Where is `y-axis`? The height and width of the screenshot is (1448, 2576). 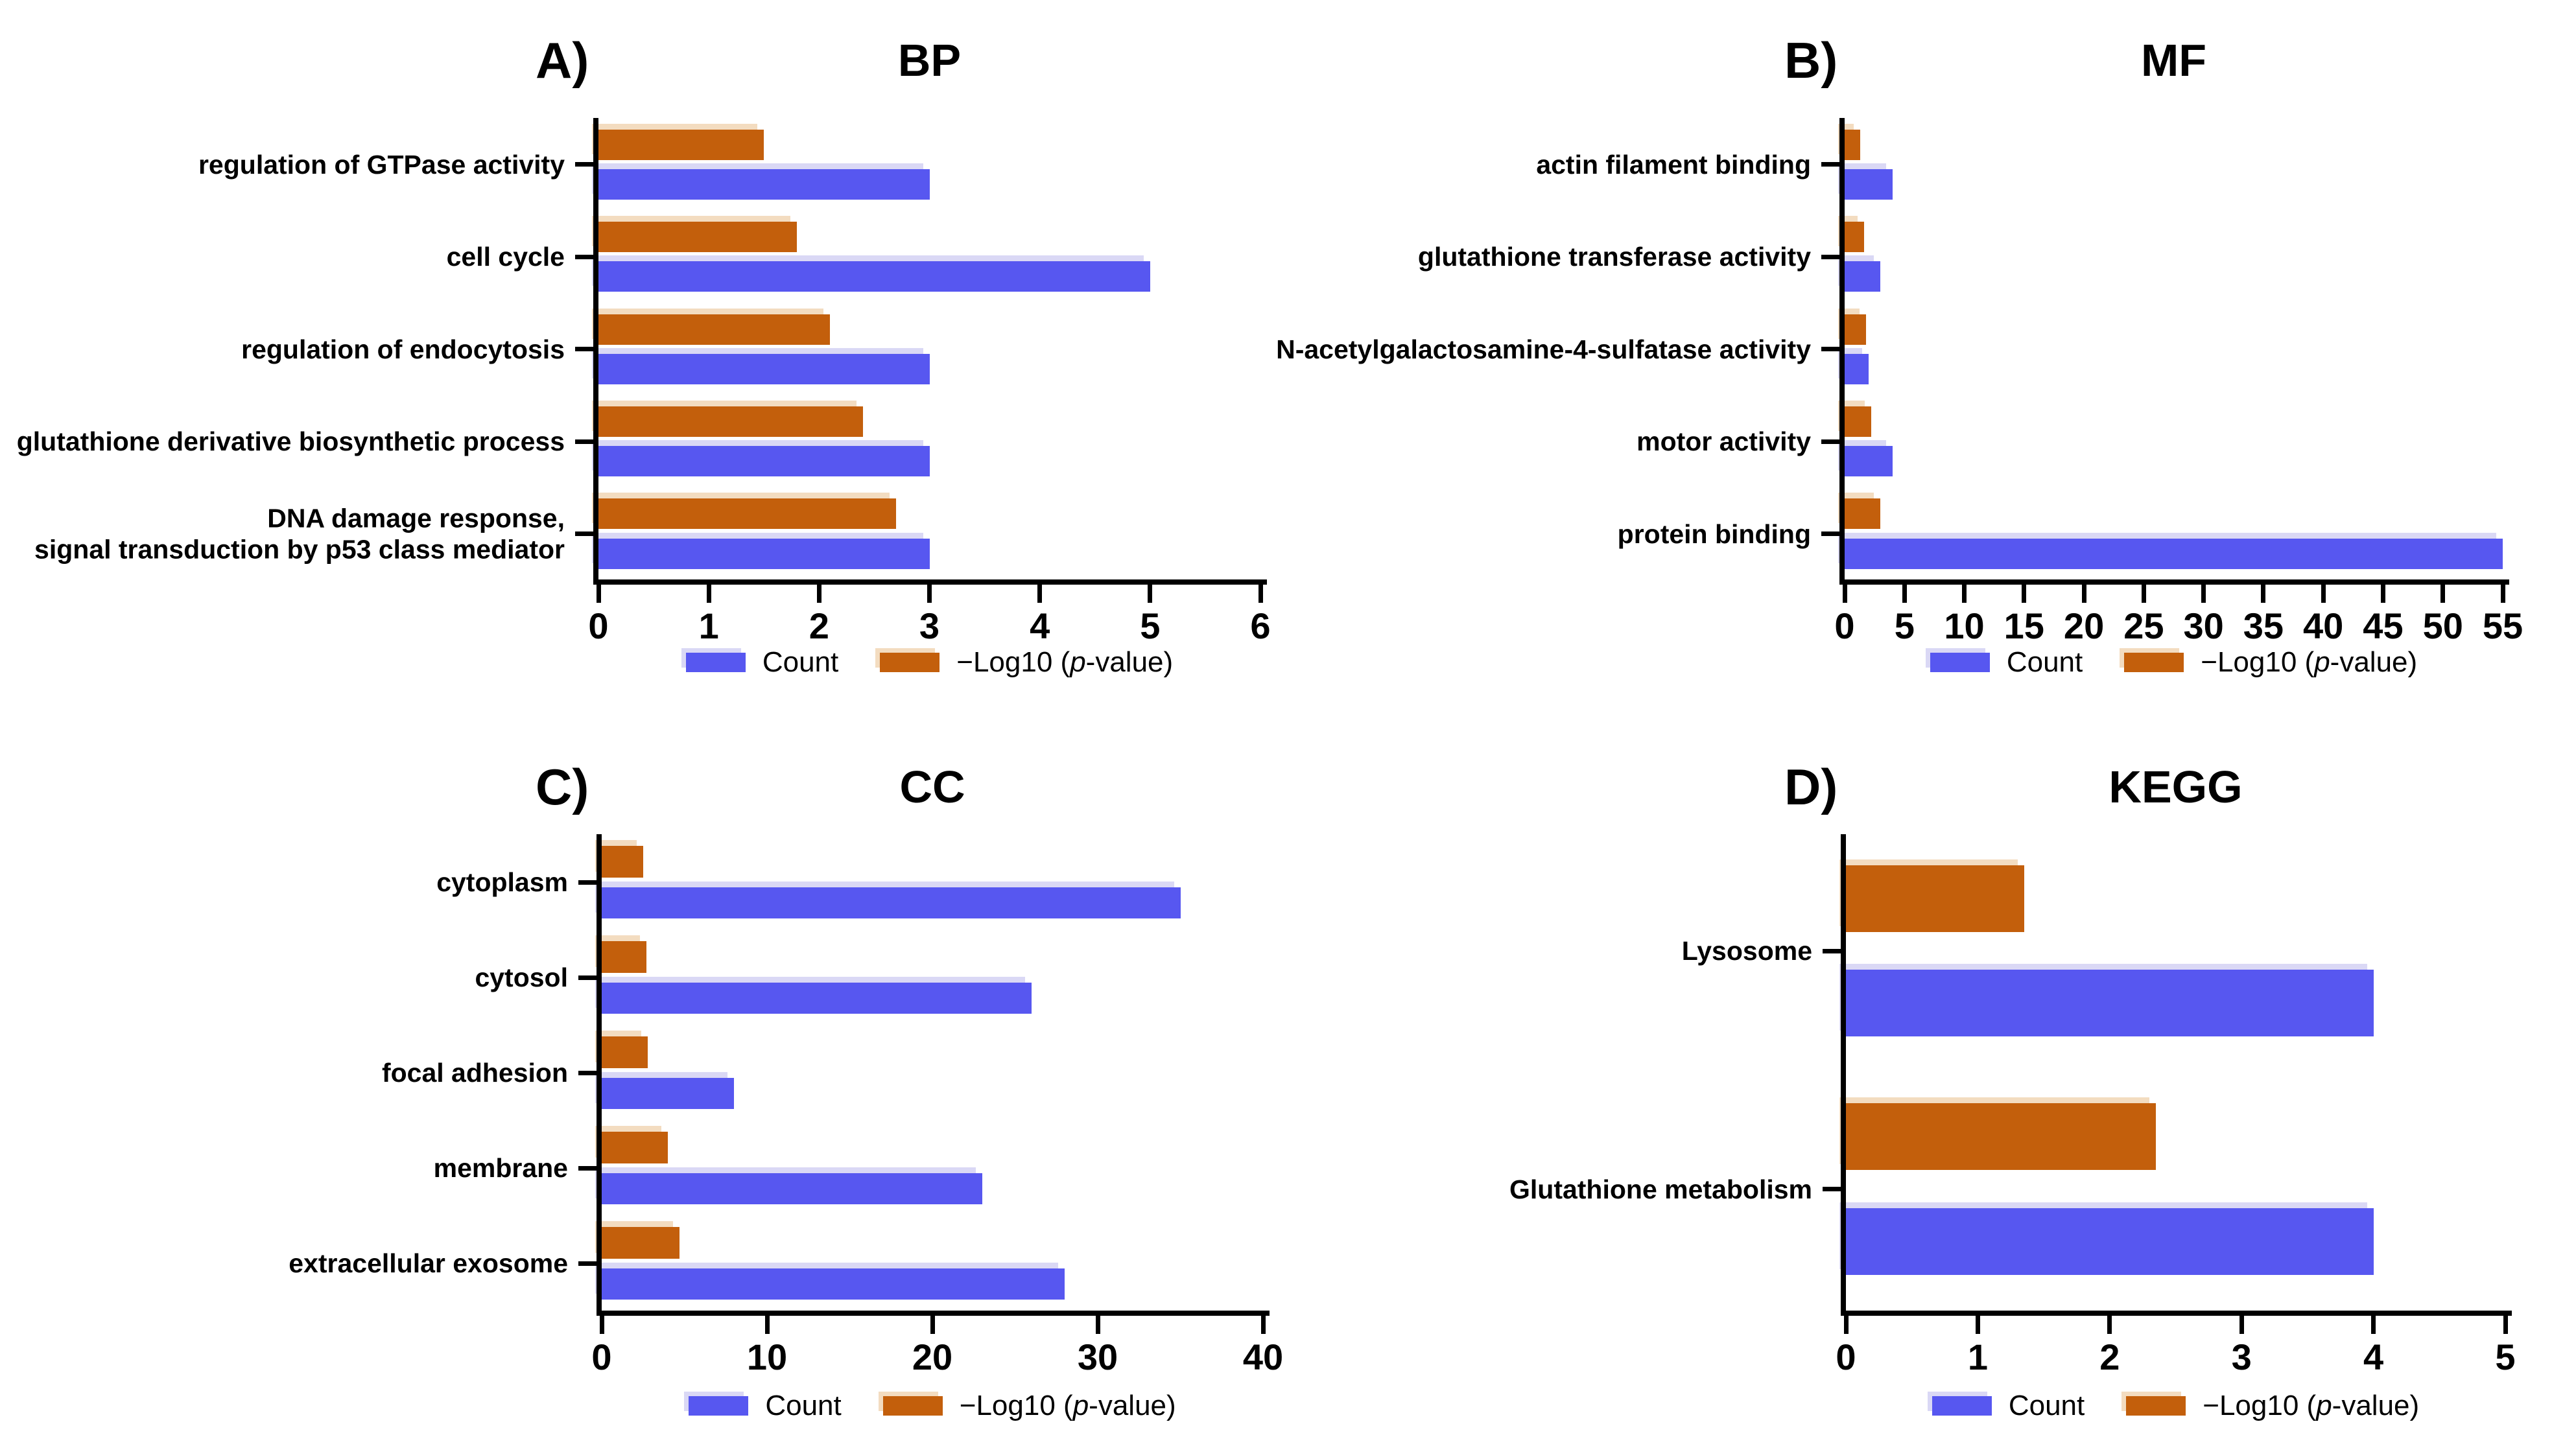 y-axis is located at coordinates (595, 352).